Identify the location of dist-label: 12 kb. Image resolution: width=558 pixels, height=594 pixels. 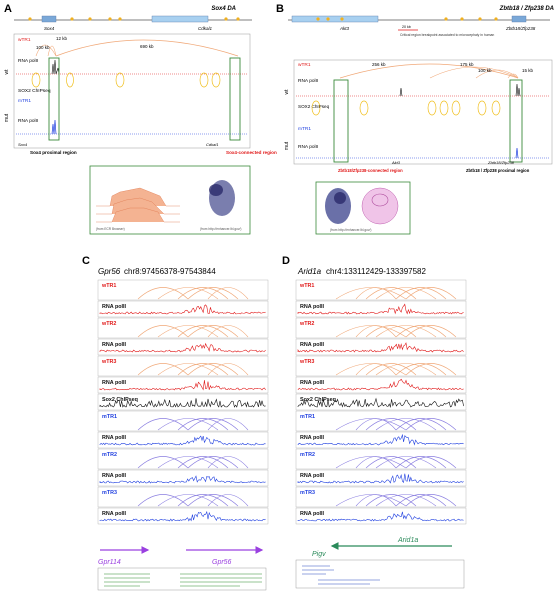
(62, 38).